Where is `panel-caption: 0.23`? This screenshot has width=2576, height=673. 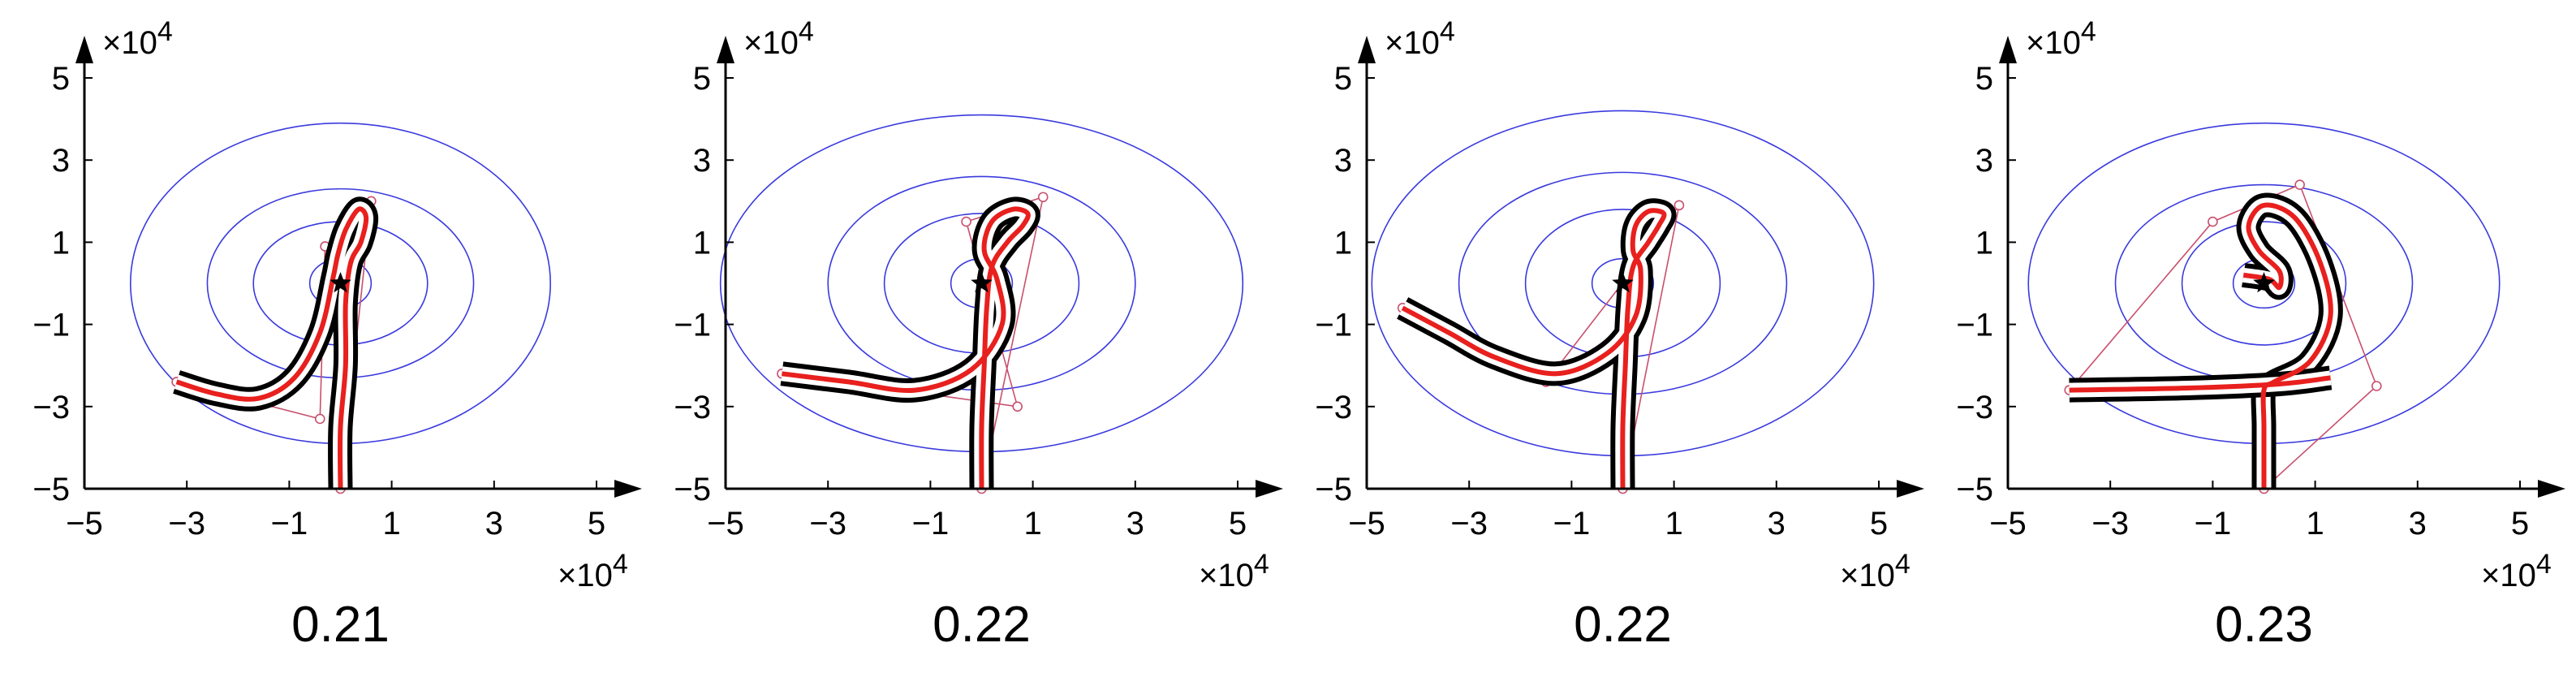 panel-caption: 0.23 is located at coordinates (2264, 625).